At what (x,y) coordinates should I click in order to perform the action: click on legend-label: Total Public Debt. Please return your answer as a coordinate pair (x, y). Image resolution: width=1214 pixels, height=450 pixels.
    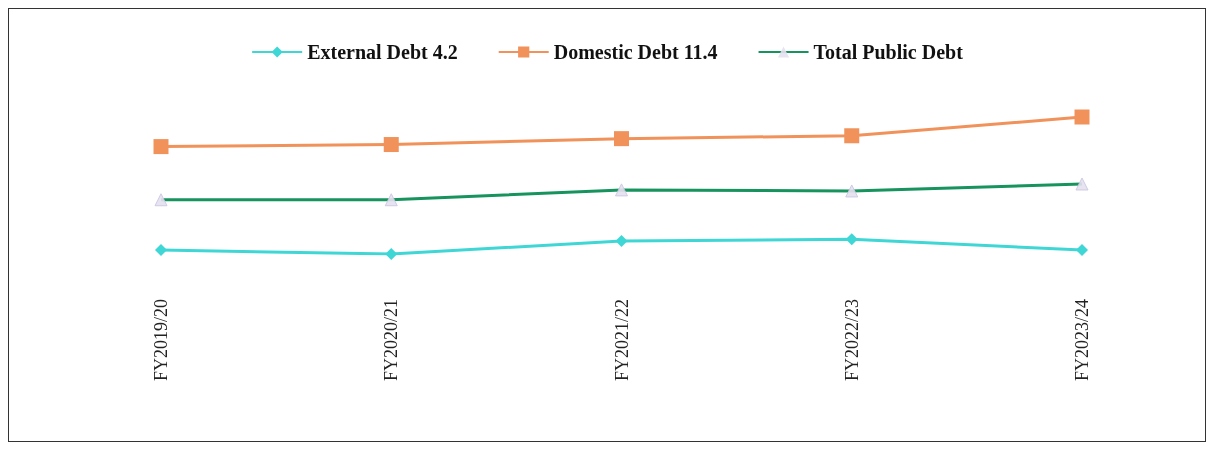
    Looking at the image, I should click on (888, 52).